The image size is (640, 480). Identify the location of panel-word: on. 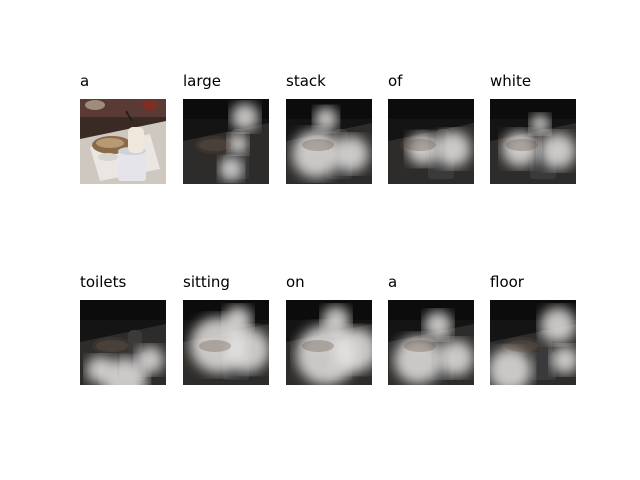
(295, 282).